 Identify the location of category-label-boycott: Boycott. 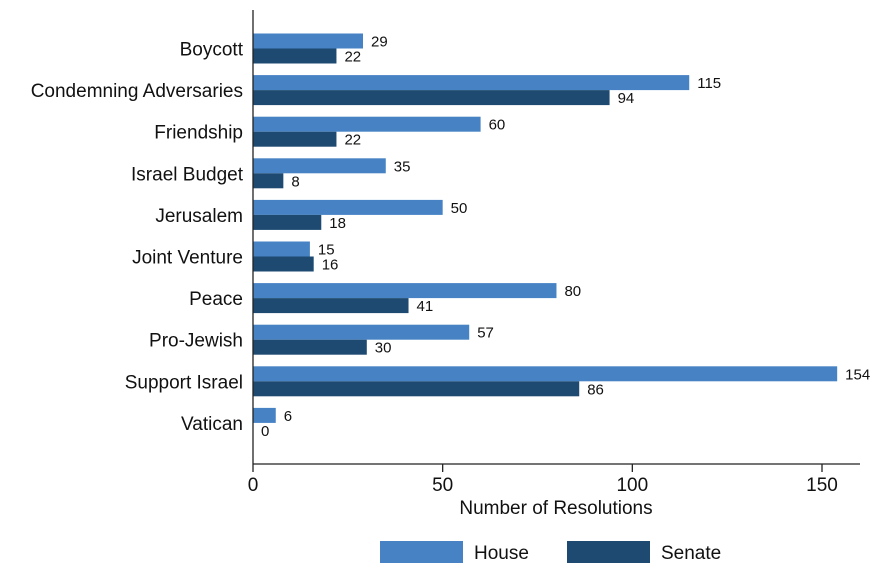
(212, 50).